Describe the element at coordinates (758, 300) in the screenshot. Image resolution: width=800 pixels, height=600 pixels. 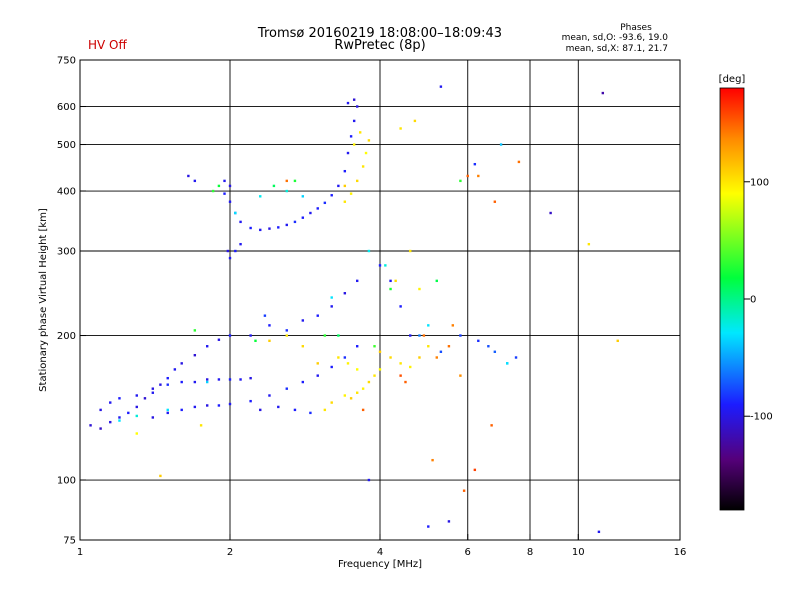
I see `colorbar-ticks: 100 0 -100` at that location.